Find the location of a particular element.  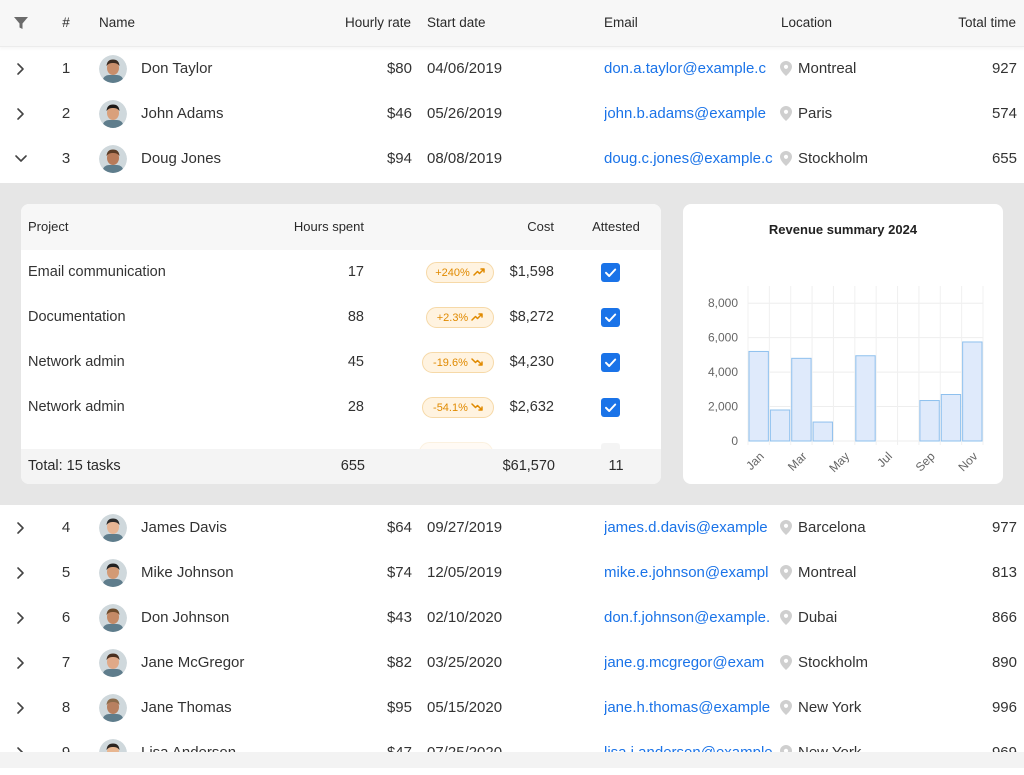

task-row: Documentation 88 +2.3% $8,272 is located at coordinates (341, 317).